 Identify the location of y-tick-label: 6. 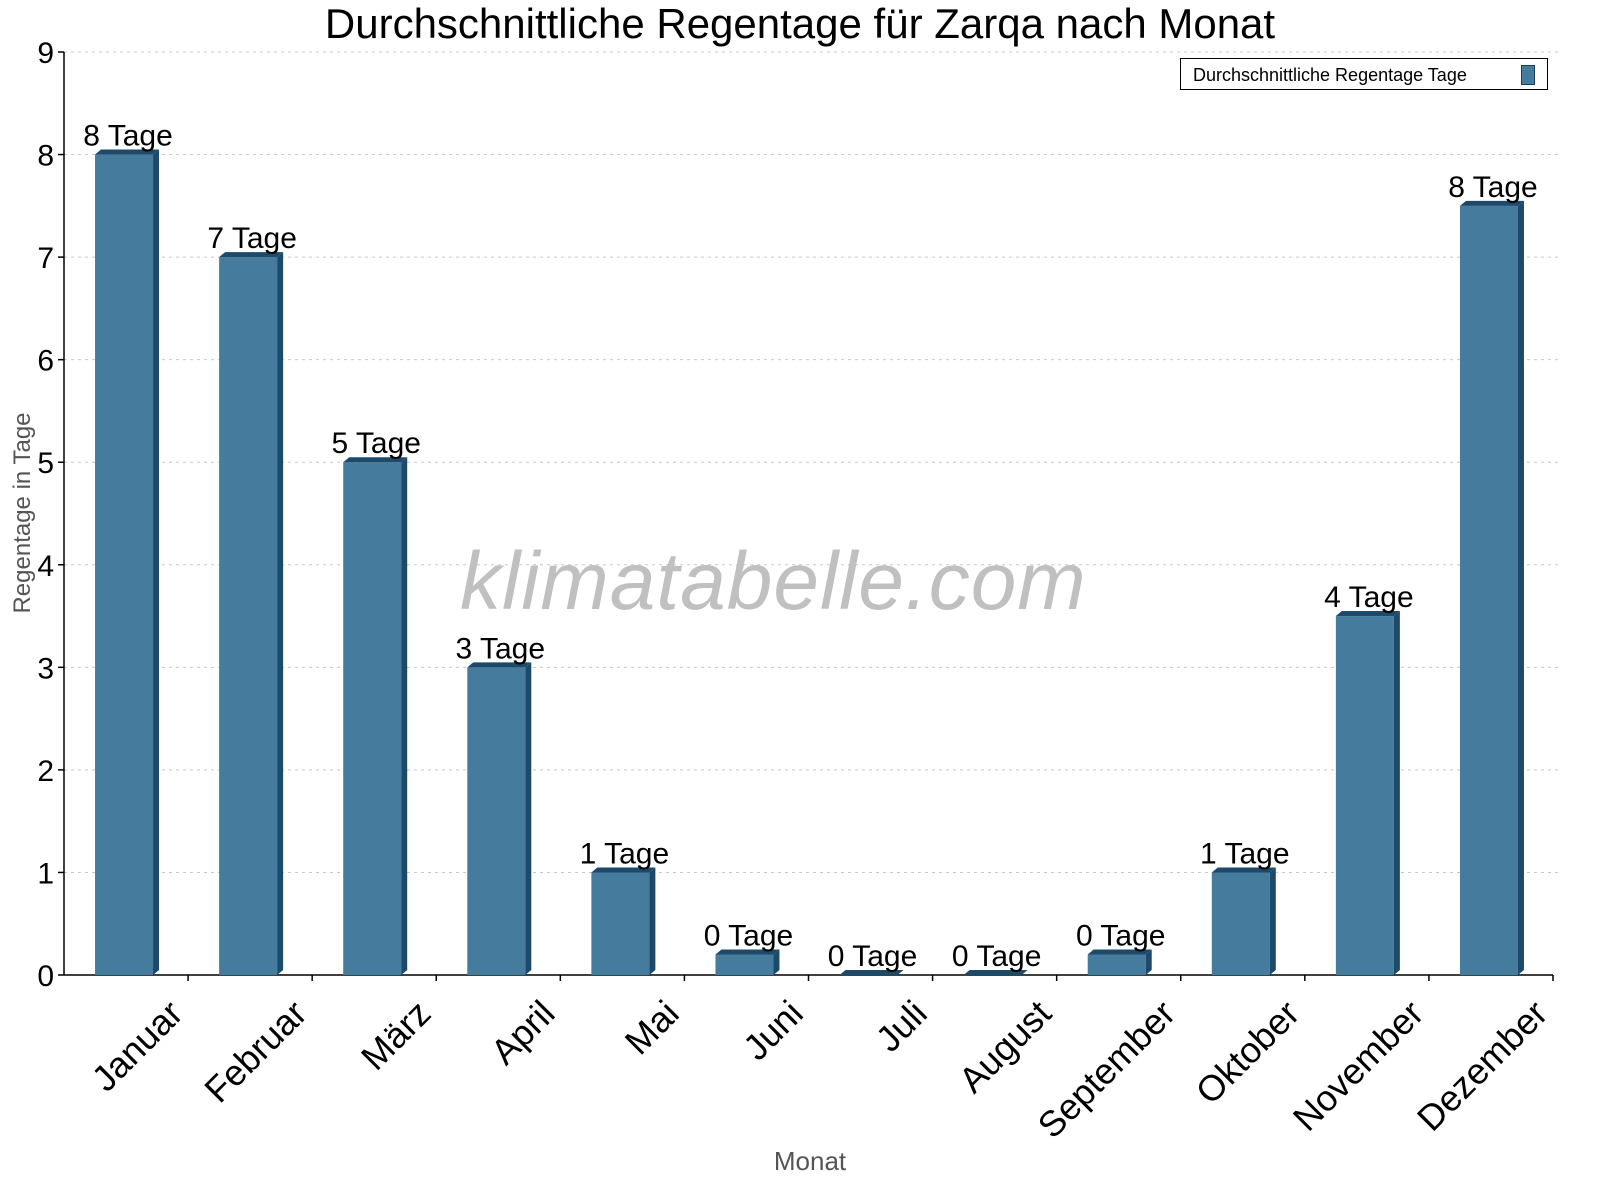
(45, 361).